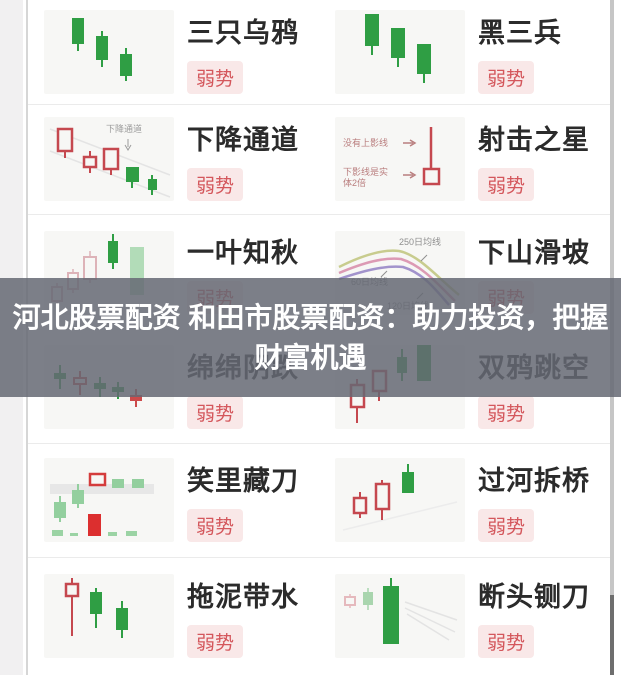  I want to click on thumb-three-crows, so click(109, 52).